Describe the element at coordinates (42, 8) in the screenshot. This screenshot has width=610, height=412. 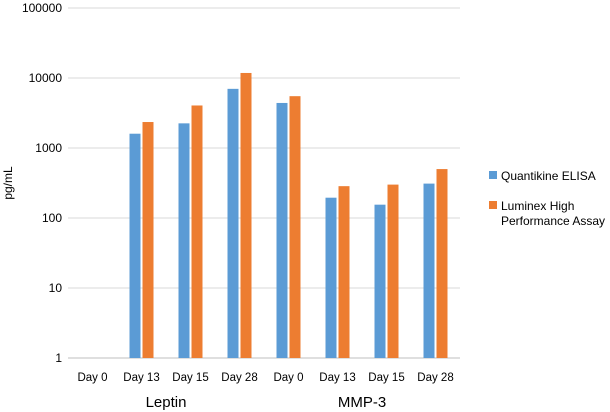
I see `y-tick-label: 100000` at that location.